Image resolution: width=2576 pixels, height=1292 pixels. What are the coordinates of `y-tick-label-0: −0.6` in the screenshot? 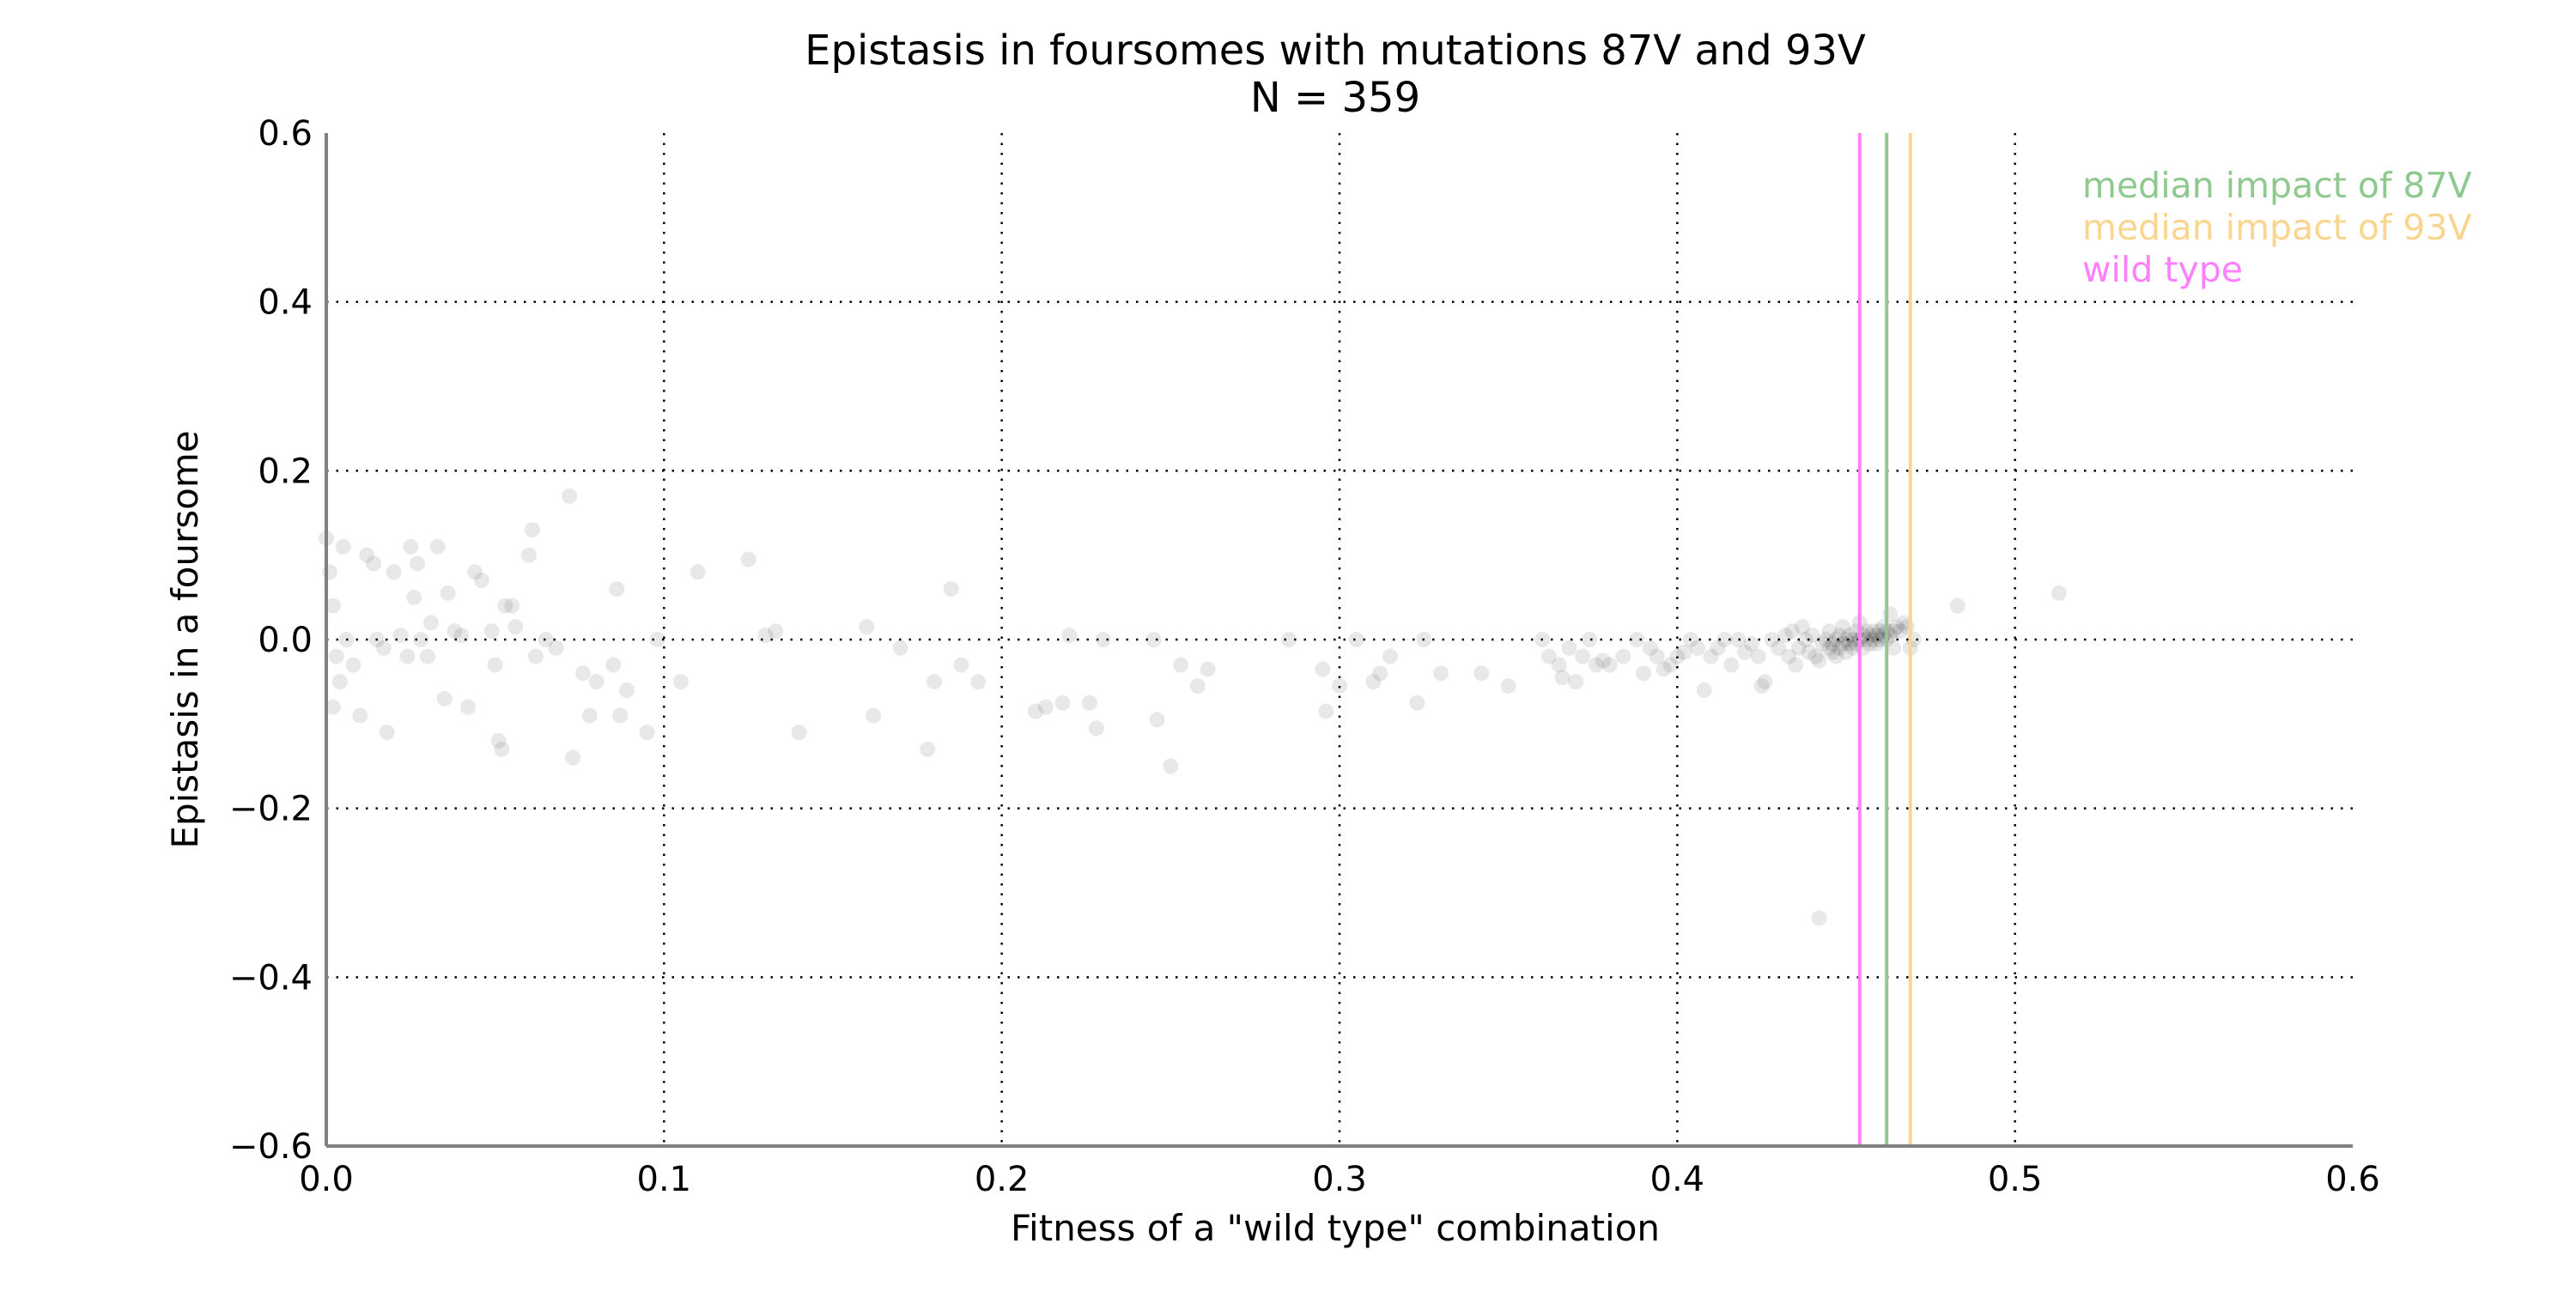 It's located at (271, 1147).